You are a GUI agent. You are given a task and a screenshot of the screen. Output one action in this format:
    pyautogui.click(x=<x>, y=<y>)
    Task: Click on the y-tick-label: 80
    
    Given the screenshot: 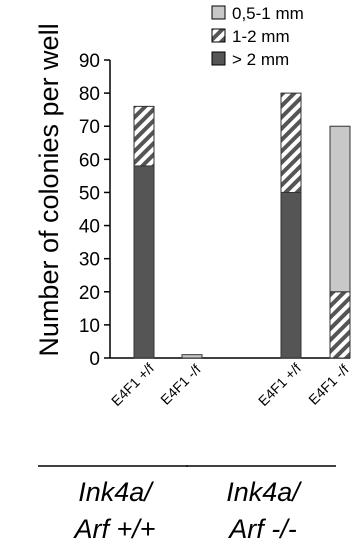 What is the action you would take?
    pyautogui.click(x=89, y=94)
    